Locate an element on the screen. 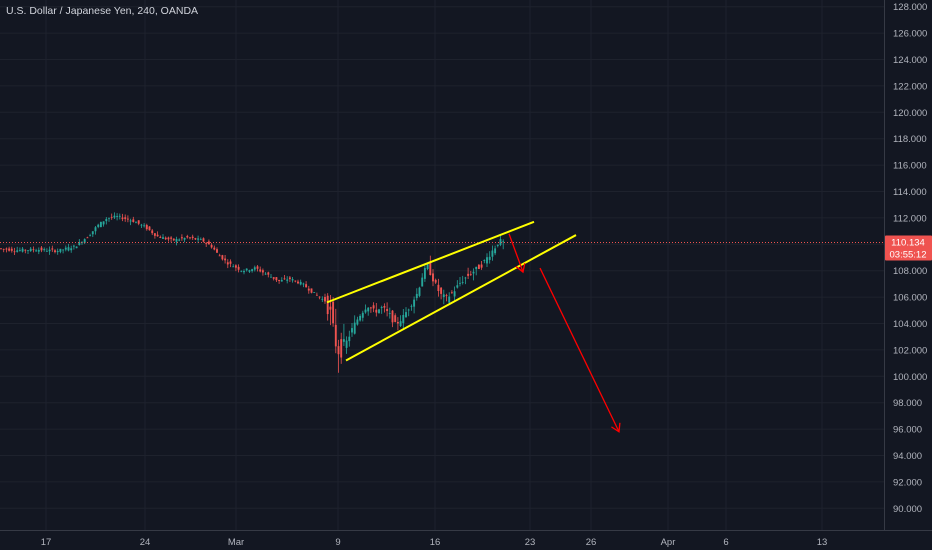 This screenshot has height=550, width=932. annotations is located at coordinates (473, 326).